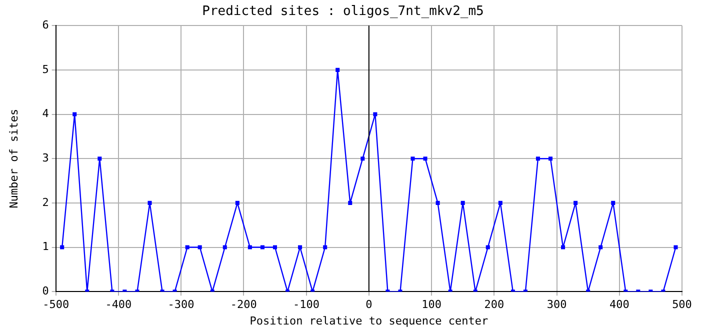 The width and height of the screenshot is (704, 328). Describe the element at coordinates (494, 305) in the screenshot. I see `x-tick-label: 200` at that location.